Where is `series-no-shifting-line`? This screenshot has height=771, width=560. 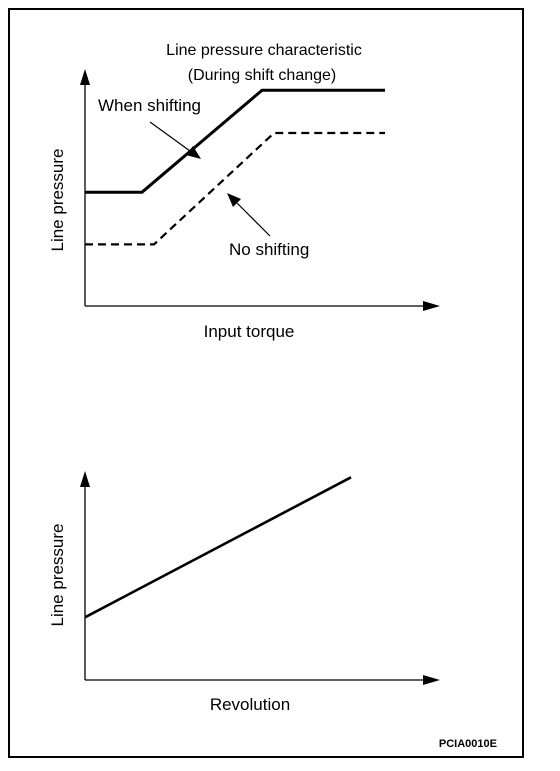 series-no-shifting-line is located at coordinates (235, 188).